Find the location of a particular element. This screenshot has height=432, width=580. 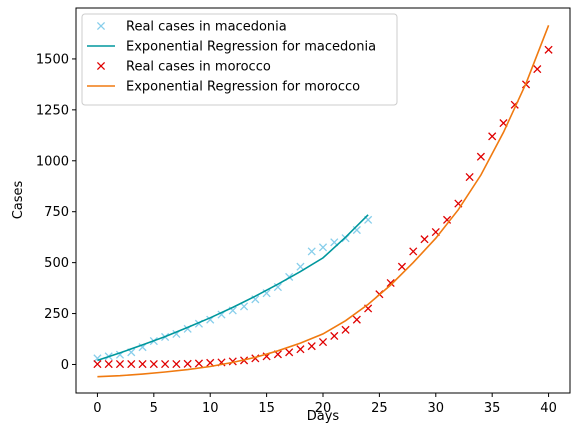

real-cases-in-morocco-legend-label: Real cases in morocco is located at coordinates (198, 67).